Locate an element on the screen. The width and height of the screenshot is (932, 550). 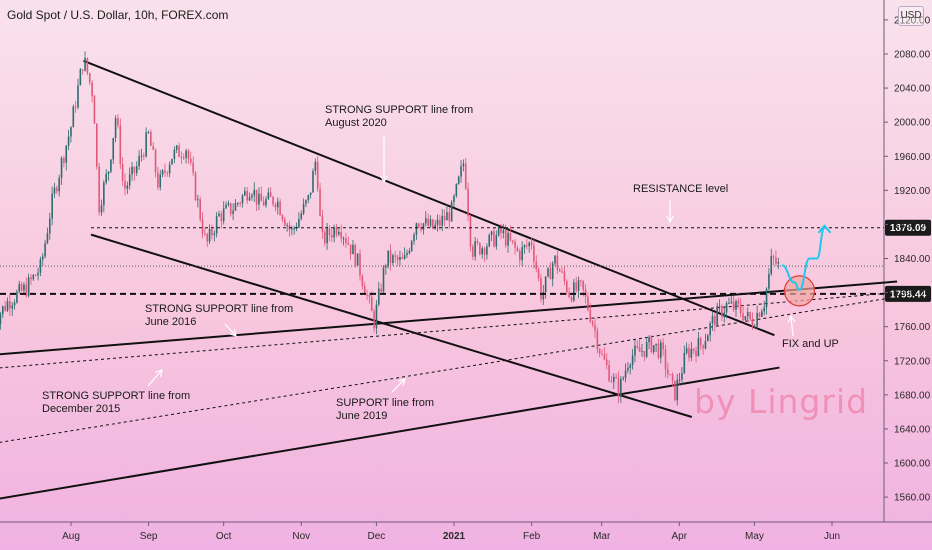
x-axis: Aug Sep Oct Nov Dec 2021 Feb Mar Apr May Jun is located at coordinates (451, 532).